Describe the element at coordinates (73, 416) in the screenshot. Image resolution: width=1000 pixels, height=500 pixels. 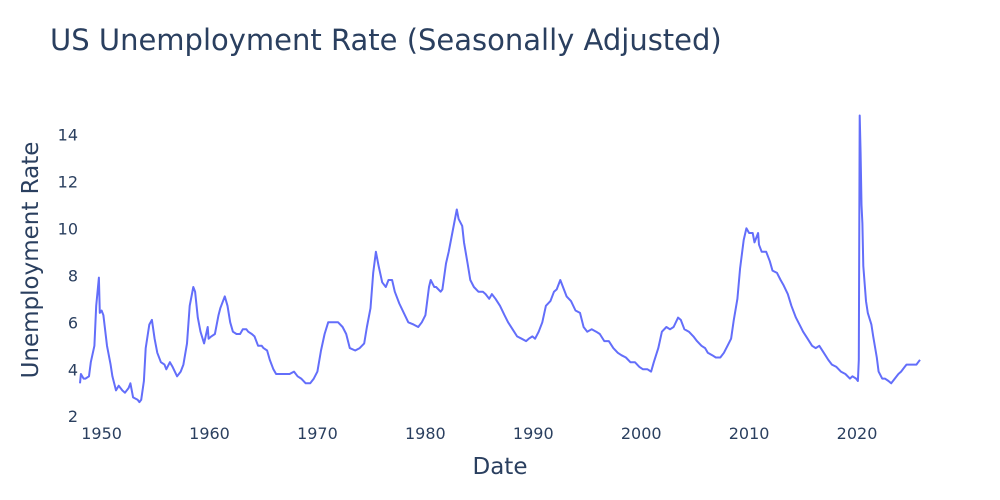
I see `y-tick-label: 2` at that location.